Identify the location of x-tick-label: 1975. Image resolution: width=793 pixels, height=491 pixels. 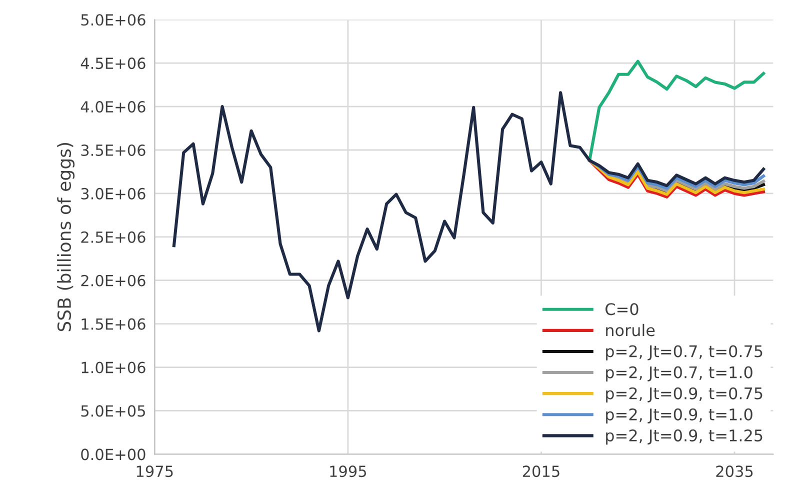
(154, 472).